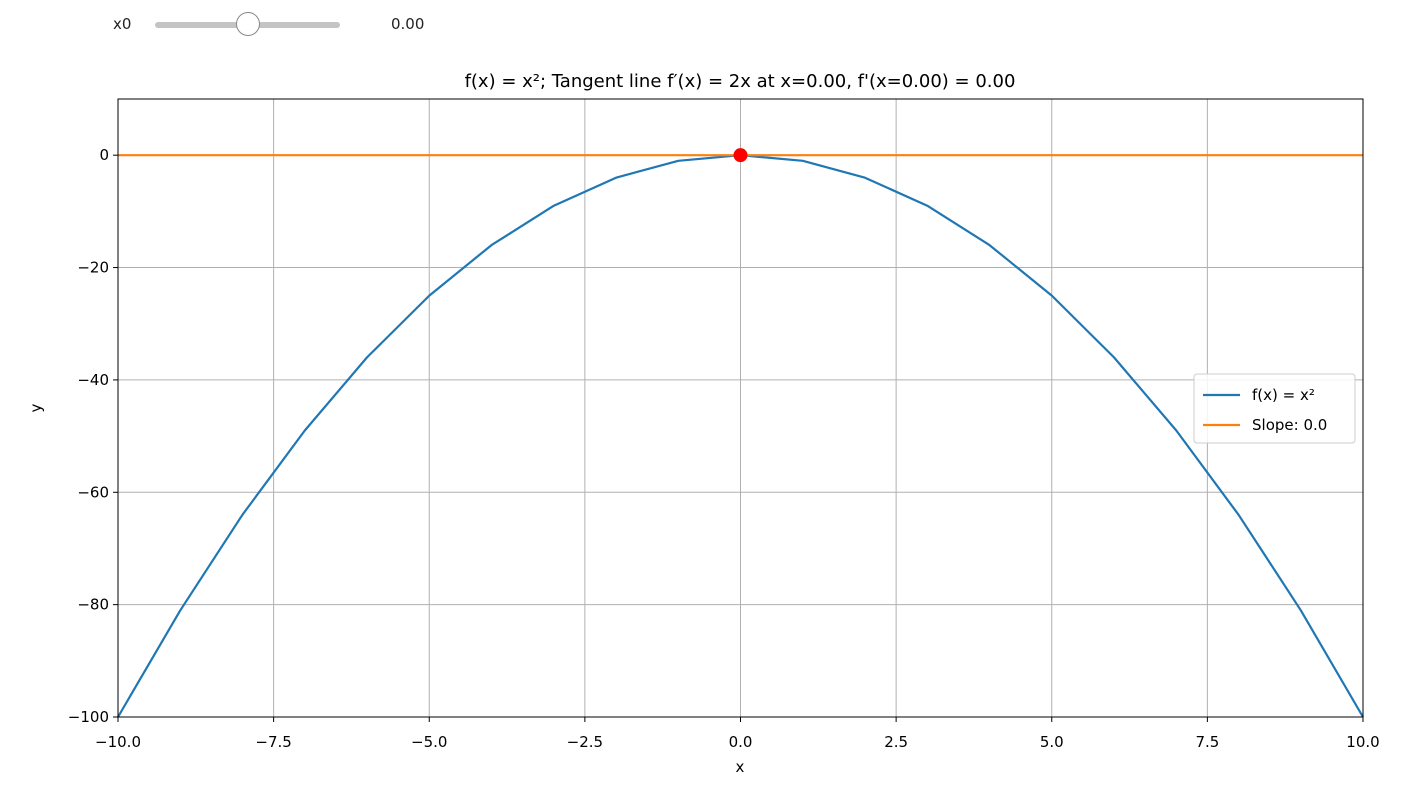 The image size is (1401, 791). What do you see at coordinates (408, 24) in the screenshot?
I see `slider-value-readout: 0.00` at bounding box center [408, 24].